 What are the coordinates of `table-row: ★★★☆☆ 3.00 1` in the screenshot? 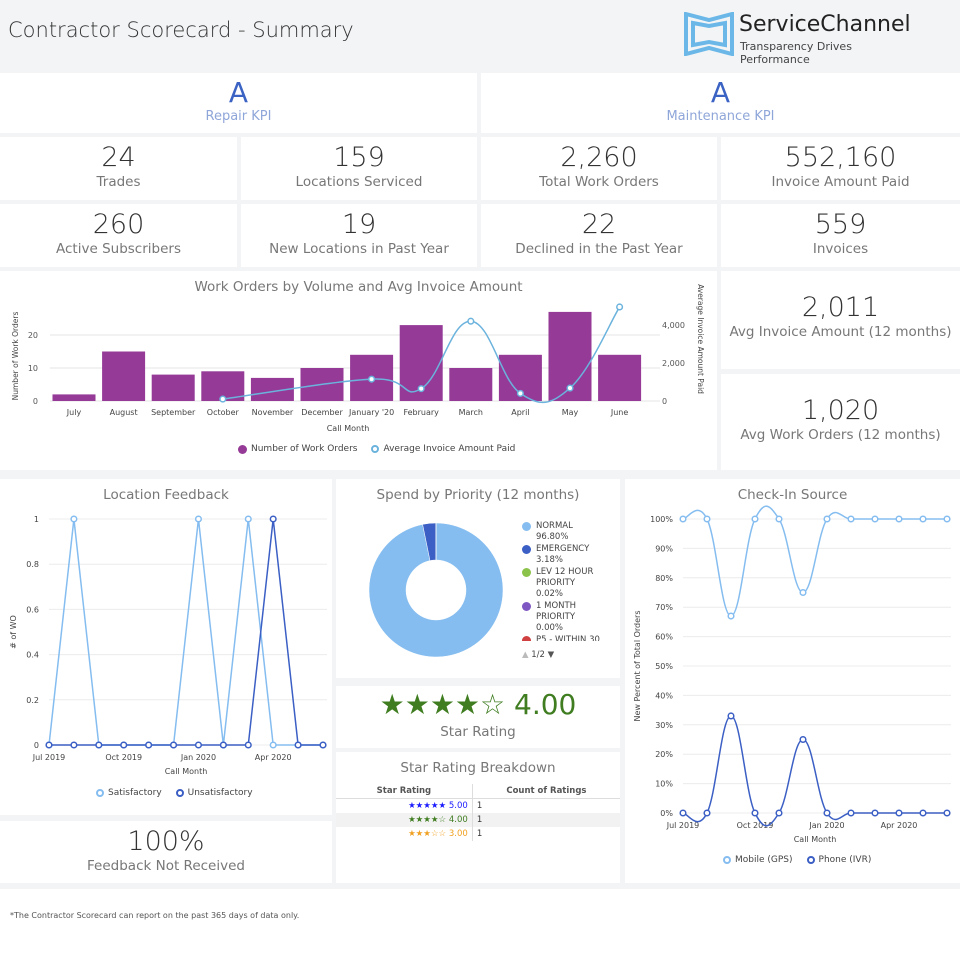 It's located at (478, 834).